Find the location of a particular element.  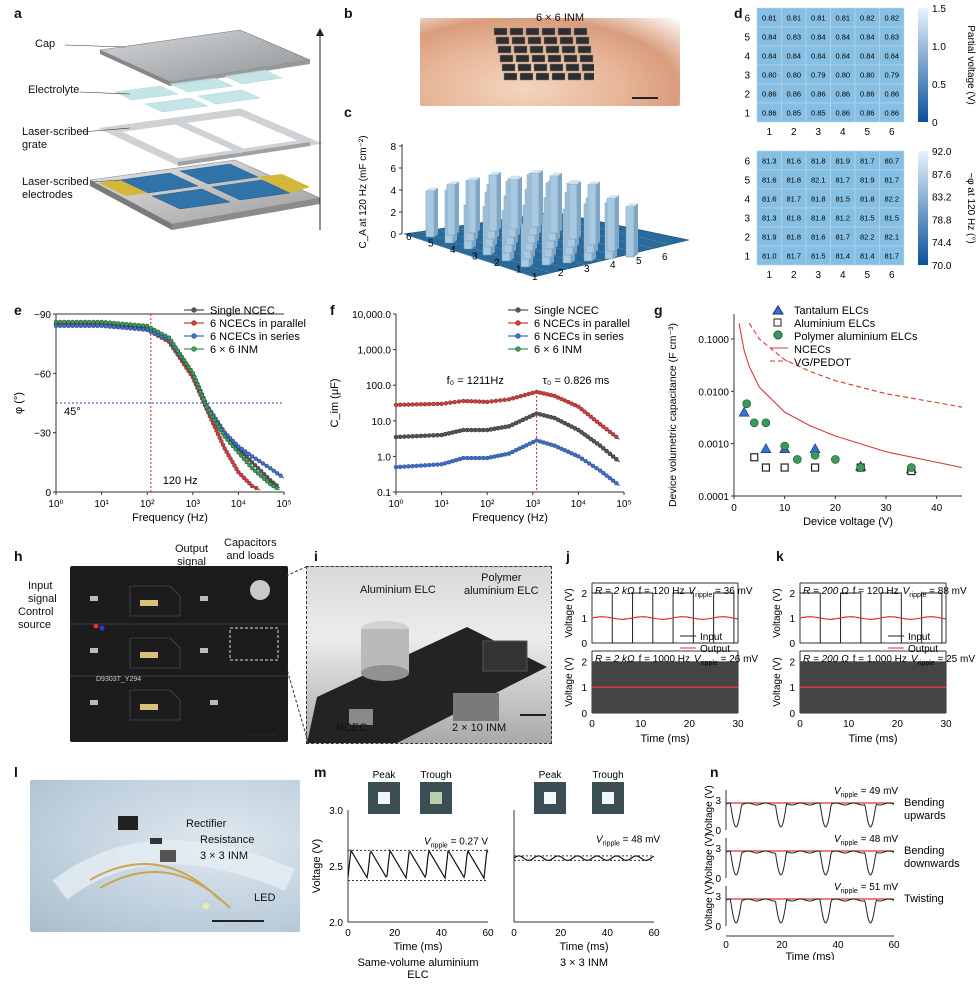

capacitance-3d-bar-chart: 0 2 4 6 8 C_A at 120 Hz (mF cm⁻²) 1 2 3 4 5 6 6 5 4 3 2 1 is located at coordinates (524, 209).